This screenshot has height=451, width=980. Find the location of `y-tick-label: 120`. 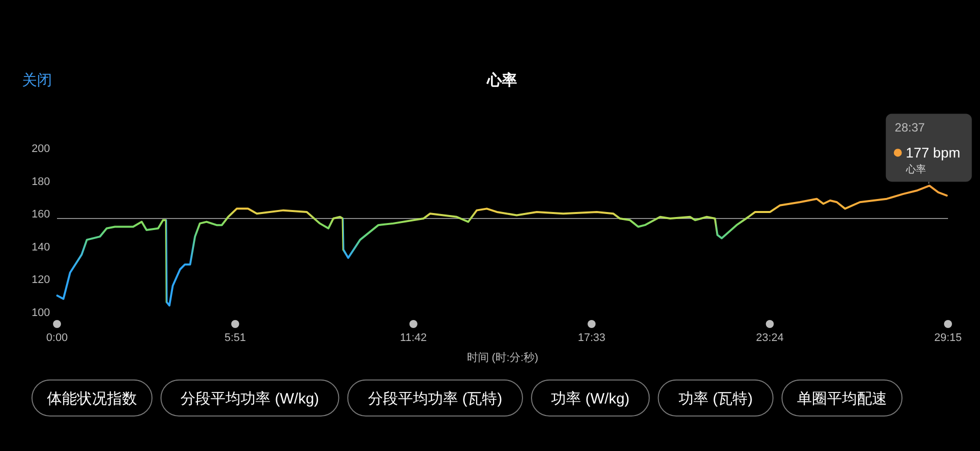

y-tick-label: 120 is located at coordinates (41, 280).